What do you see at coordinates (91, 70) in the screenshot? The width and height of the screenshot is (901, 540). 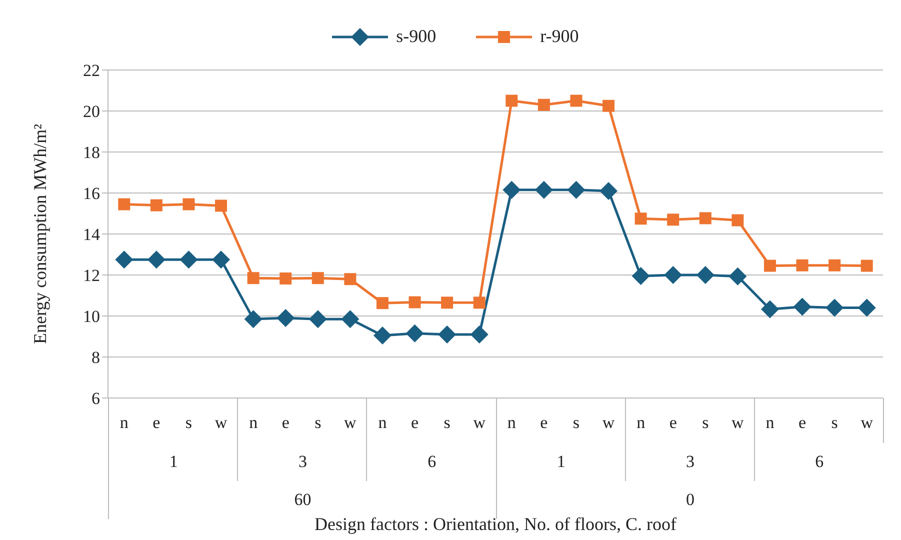 I see `y-tick-label: 22` at bounding box center [91, 70].